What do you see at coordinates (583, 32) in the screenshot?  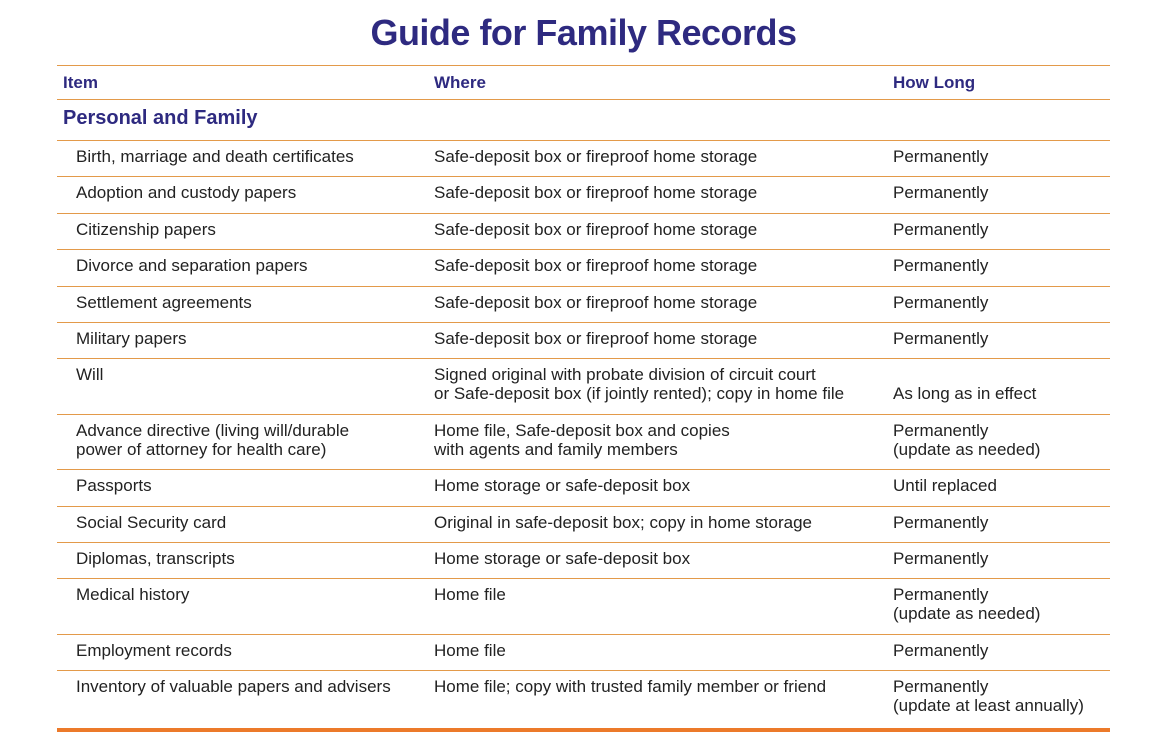 I see `title: Guide for Family Records` at bounding box center [583, 32].